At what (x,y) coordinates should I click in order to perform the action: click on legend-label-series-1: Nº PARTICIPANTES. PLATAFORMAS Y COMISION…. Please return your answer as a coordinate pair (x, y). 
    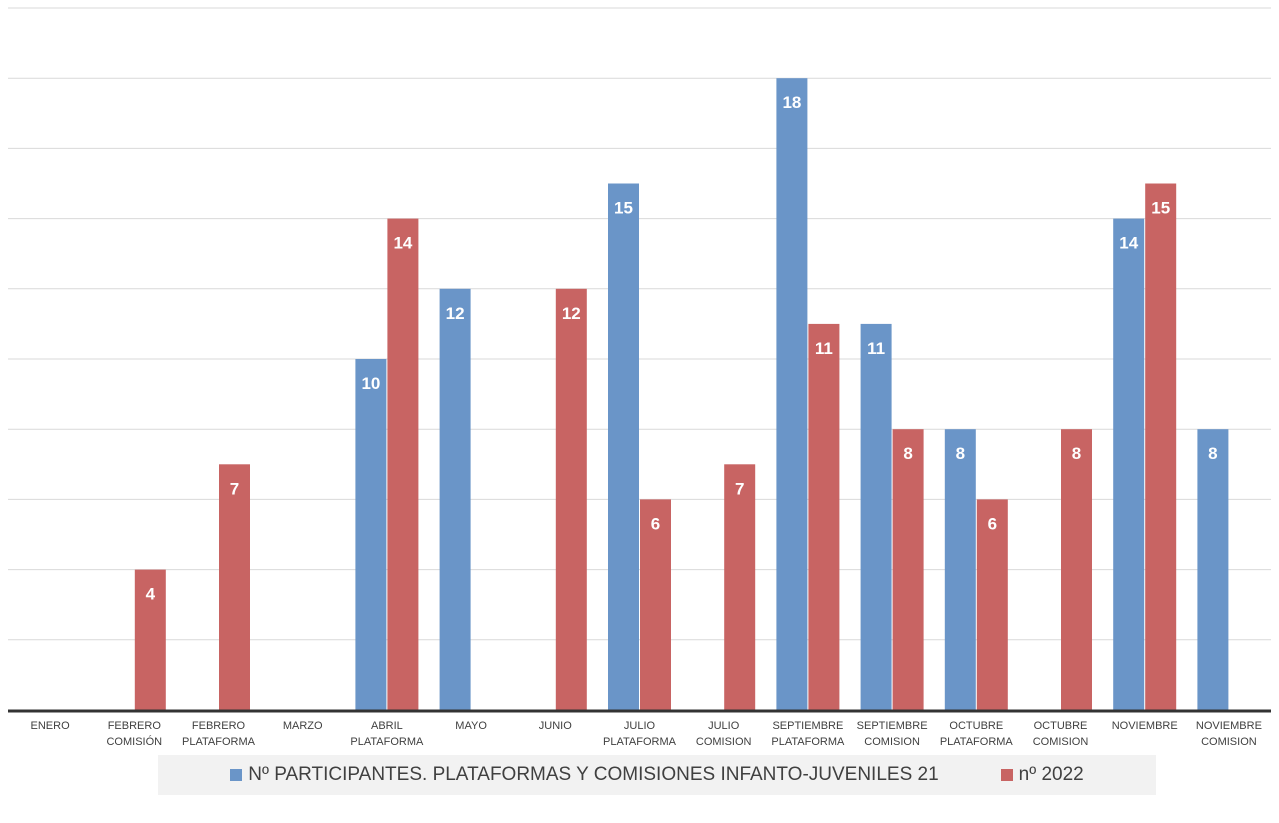
    Looking at the image, I should click on (593, 774).